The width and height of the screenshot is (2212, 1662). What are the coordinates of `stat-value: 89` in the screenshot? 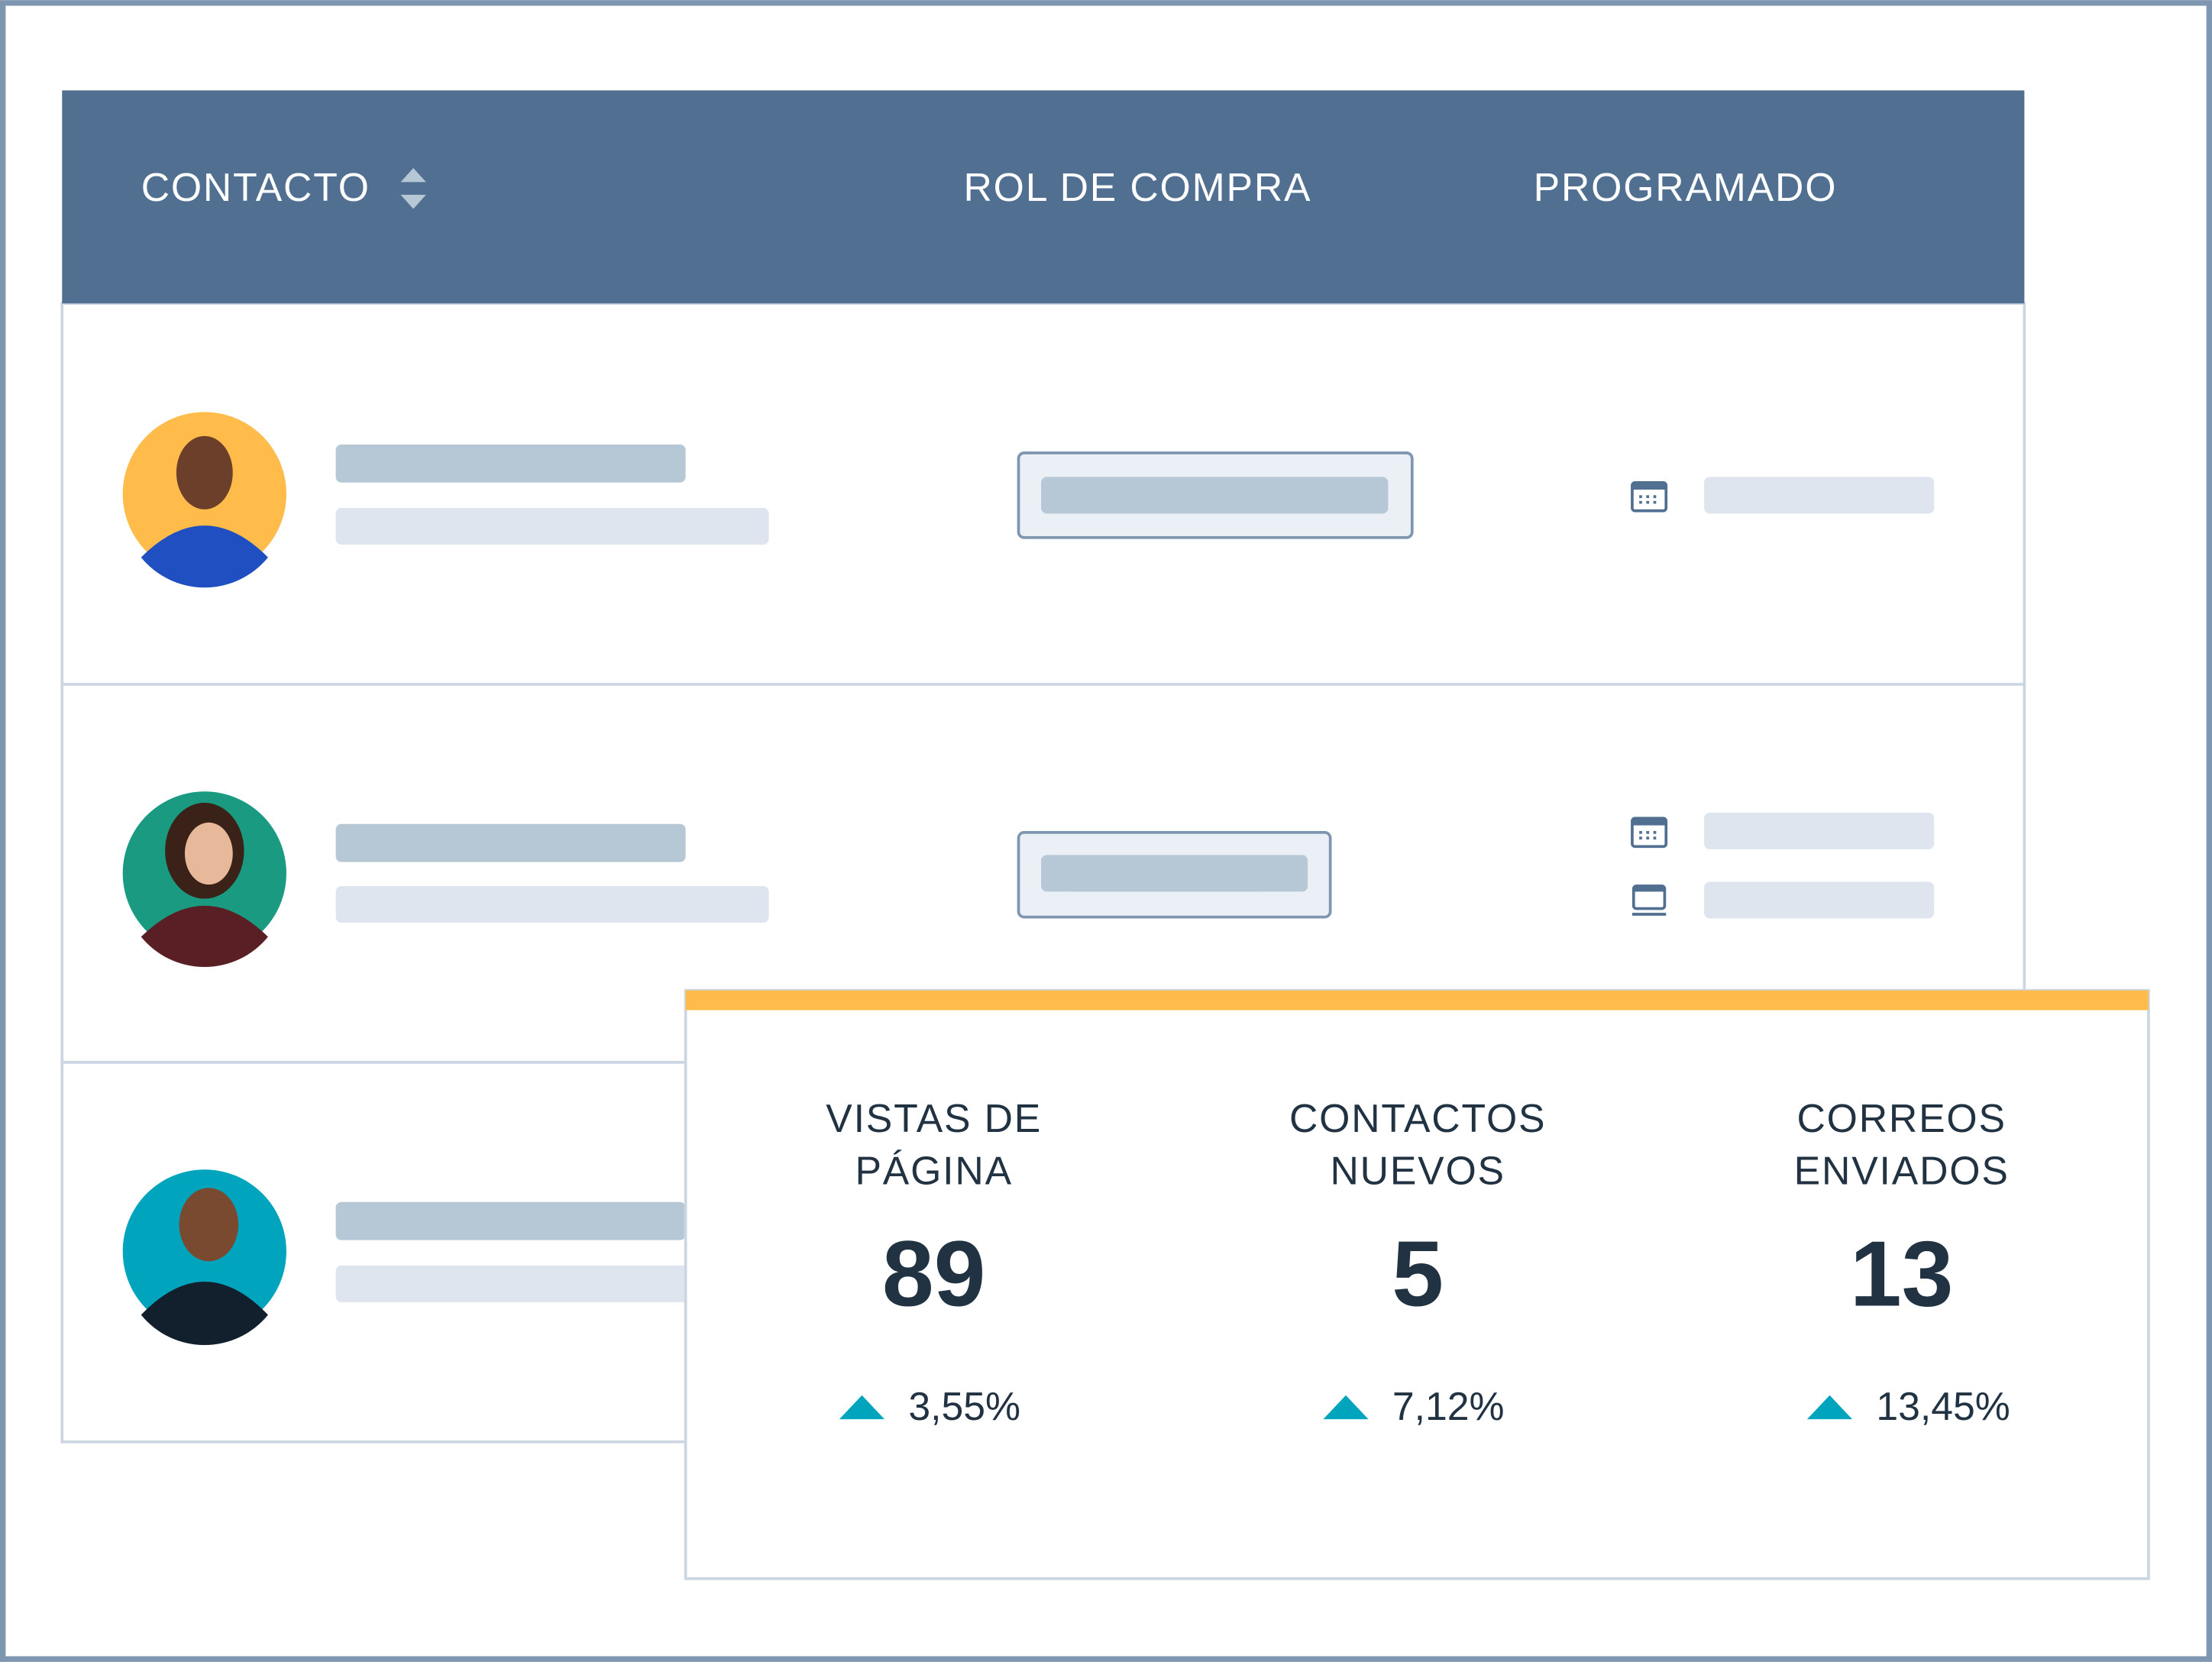 It's located at (934, 1273).